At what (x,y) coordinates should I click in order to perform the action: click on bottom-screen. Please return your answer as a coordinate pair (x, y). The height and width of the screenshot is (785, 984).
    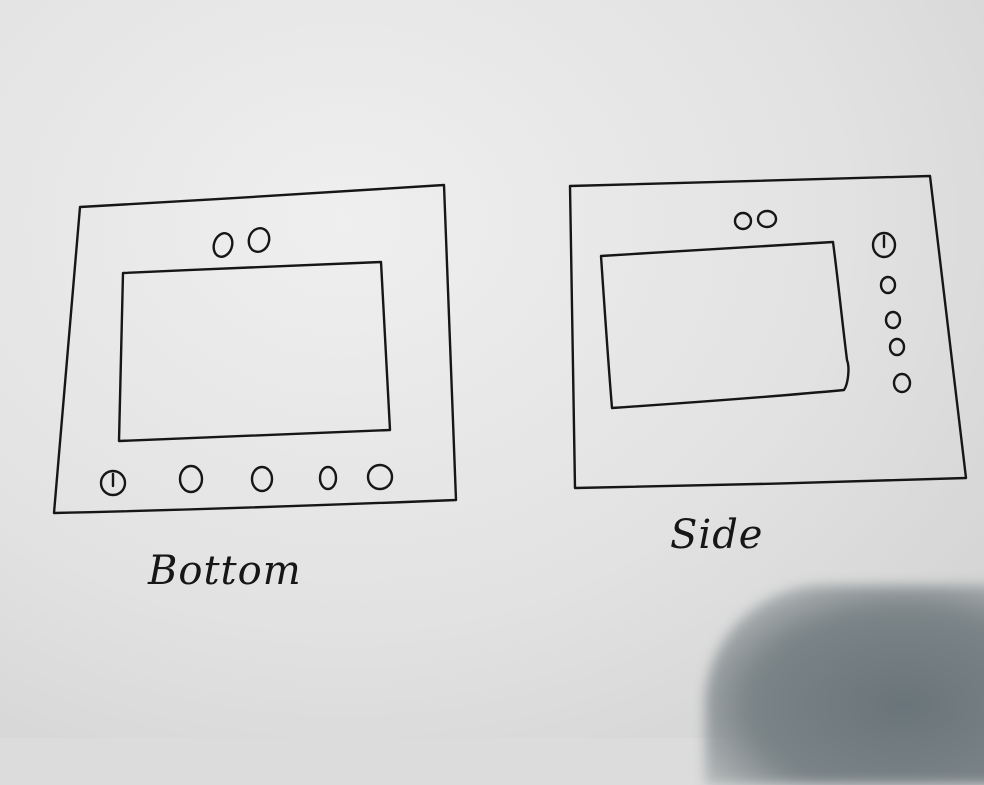
    Looking at the image, I should click on (254, 351).